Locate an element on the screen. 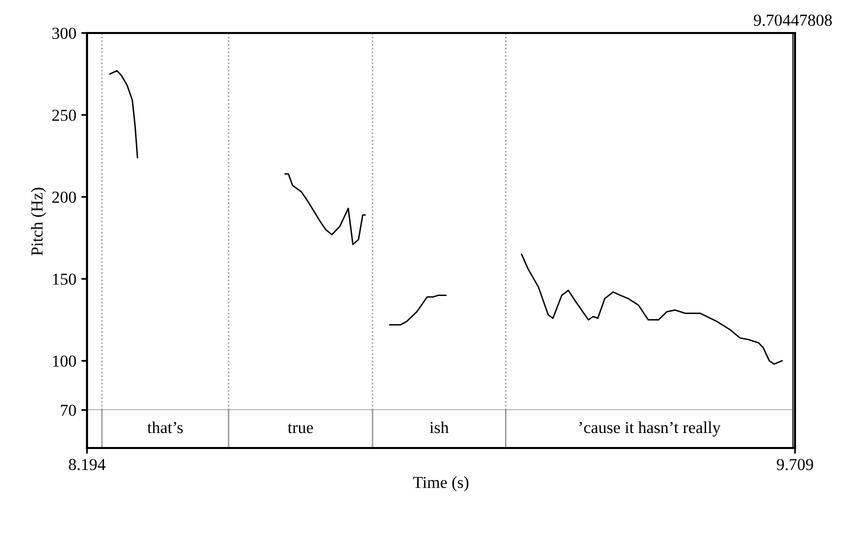 The width and height of the screenshot is (844, 559). text: ish is located at coordinates (439, 427).